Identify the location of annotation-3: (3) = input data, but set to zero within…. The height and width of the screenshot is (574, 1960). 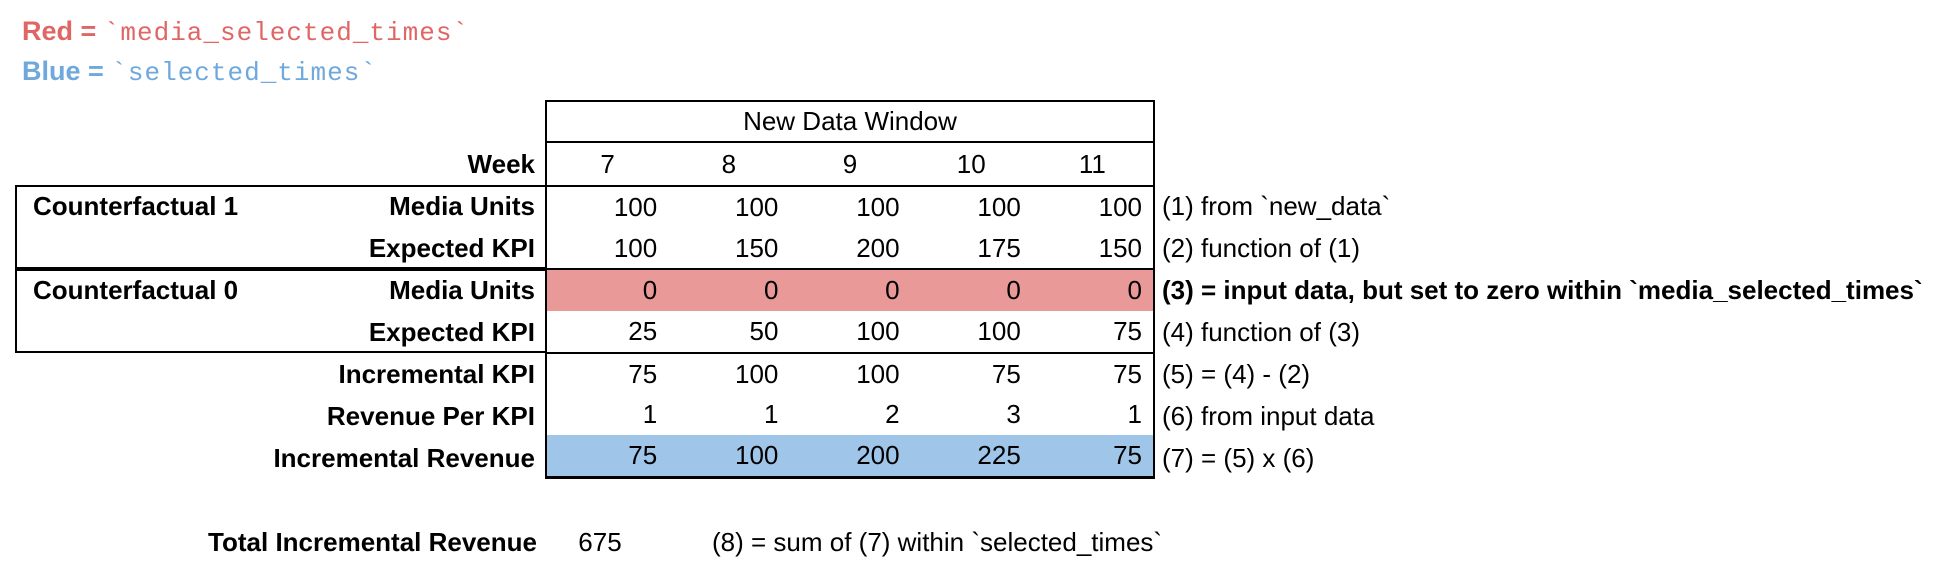
(1542, 289).